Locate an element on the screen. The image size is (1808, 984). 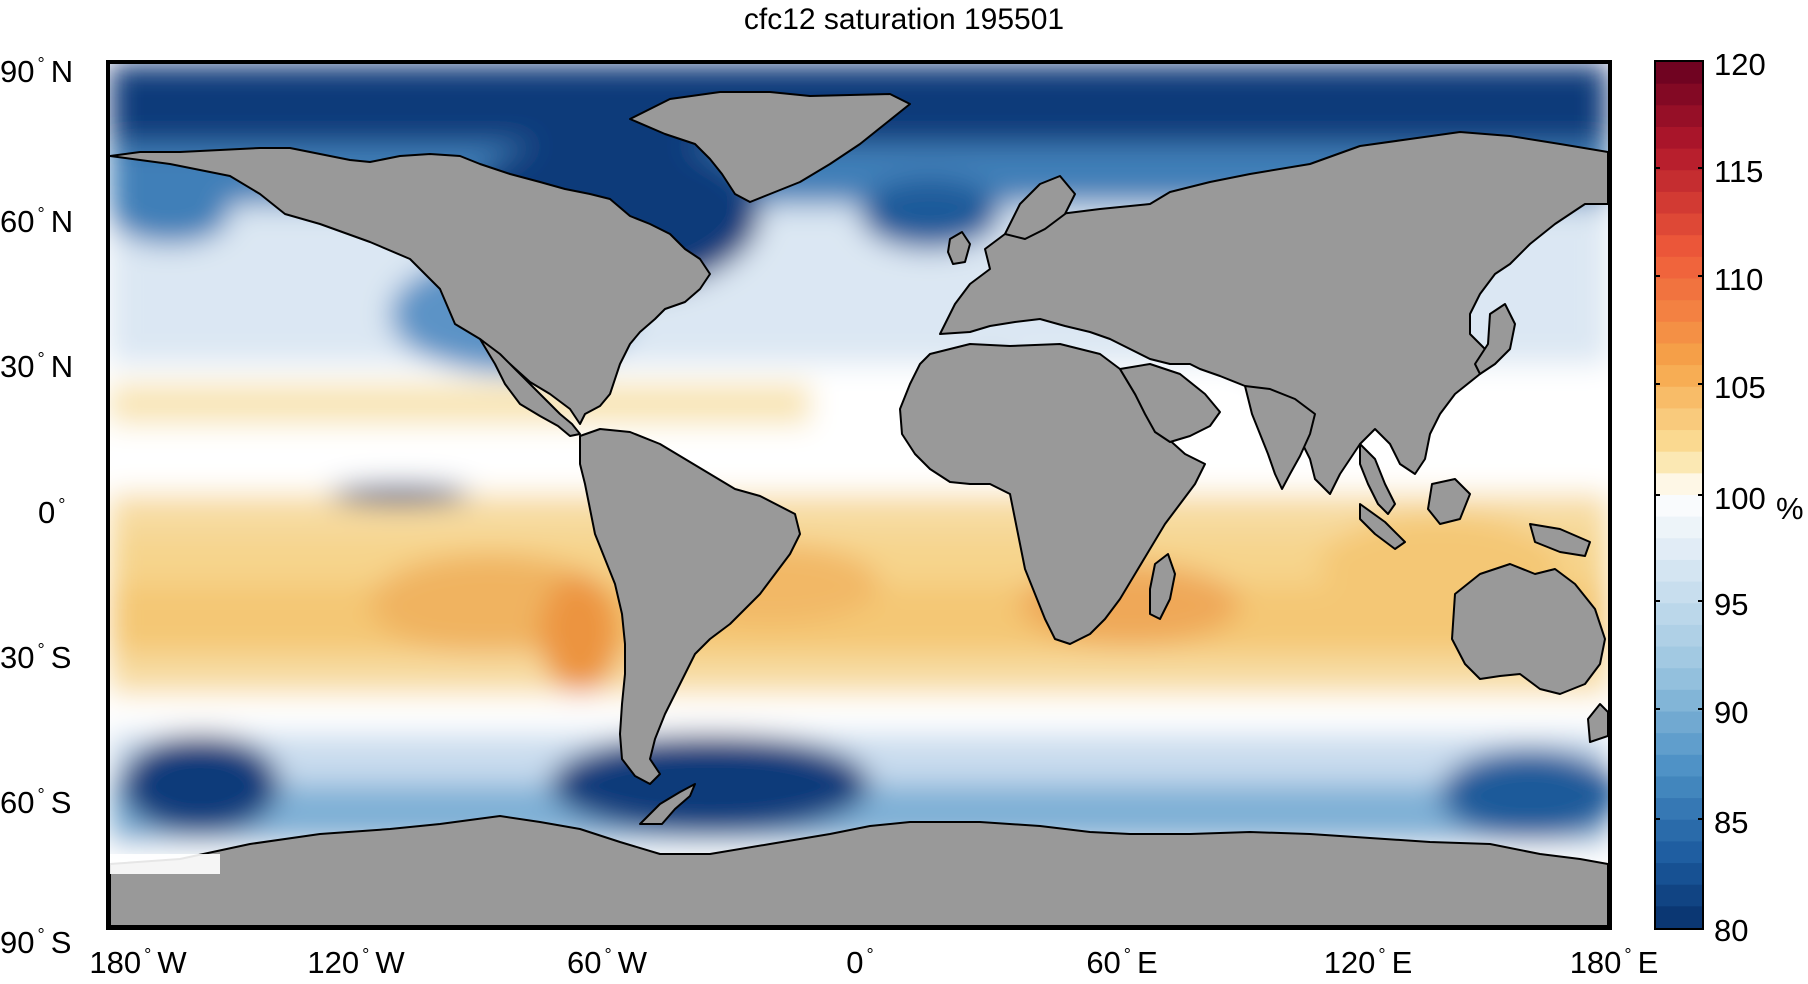
sea-ice-edge is located at coordinates (165, 864).